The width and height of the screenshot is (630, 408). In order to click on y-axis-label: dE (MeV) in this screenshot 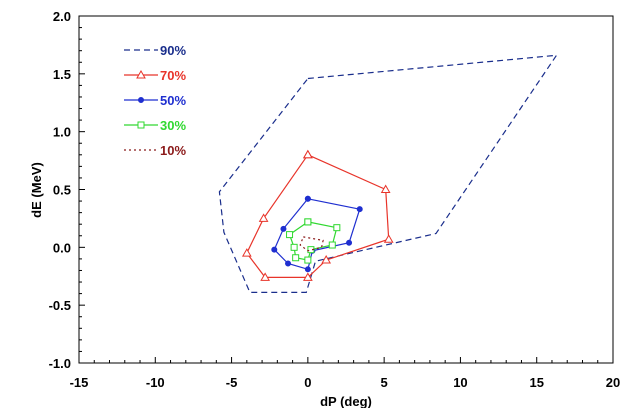, I will do `click(36, 190)`.